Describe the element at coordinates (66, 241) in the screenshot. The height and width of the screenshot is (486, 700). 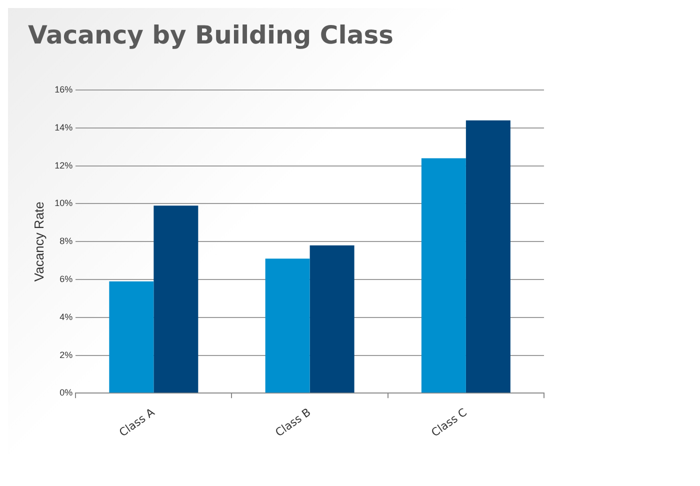
I see `y-tick-label: 8%` at that location.